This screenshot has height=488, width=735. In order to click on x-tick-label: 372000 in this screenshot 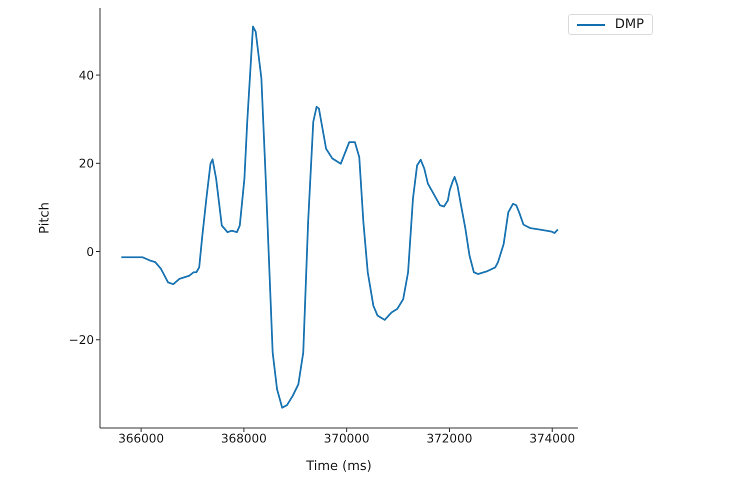, I will do `click(449, 439)`.